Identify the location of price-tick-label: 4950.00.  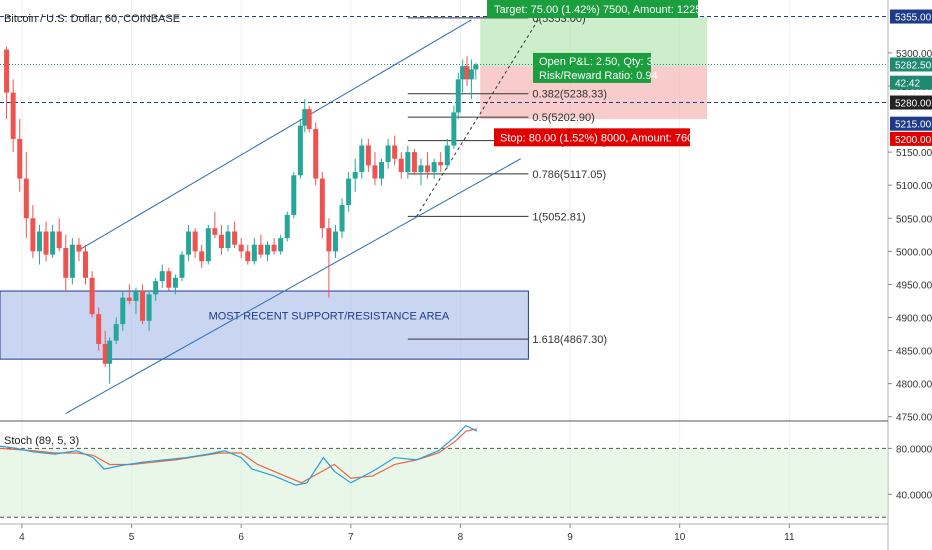
(914, 285).